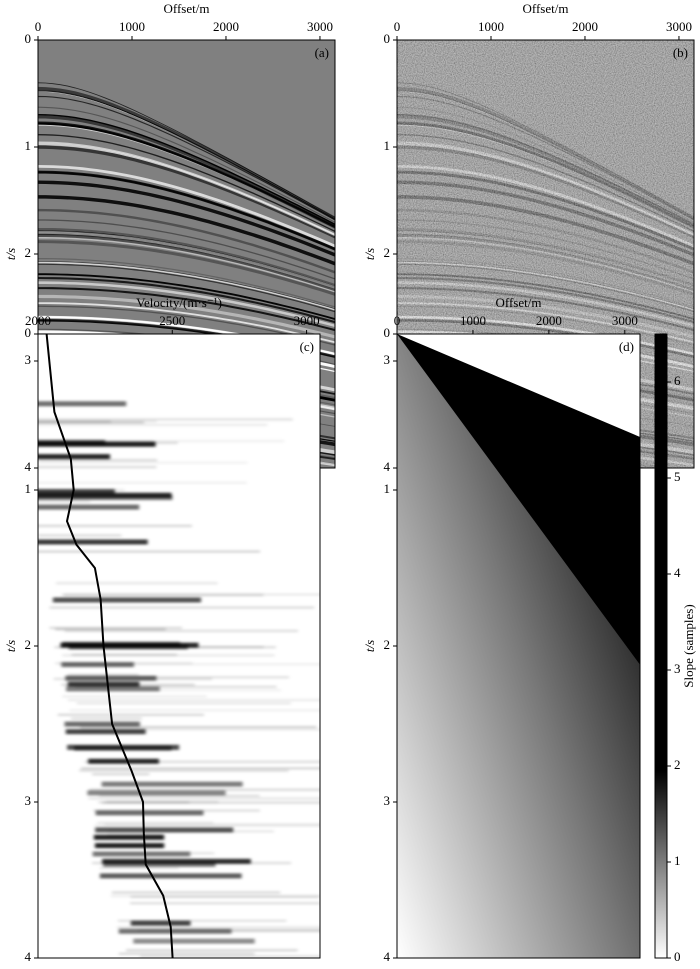 The image size is (700, 969). I want to click on colorbar-tick-label: 2, so click(677, 764).